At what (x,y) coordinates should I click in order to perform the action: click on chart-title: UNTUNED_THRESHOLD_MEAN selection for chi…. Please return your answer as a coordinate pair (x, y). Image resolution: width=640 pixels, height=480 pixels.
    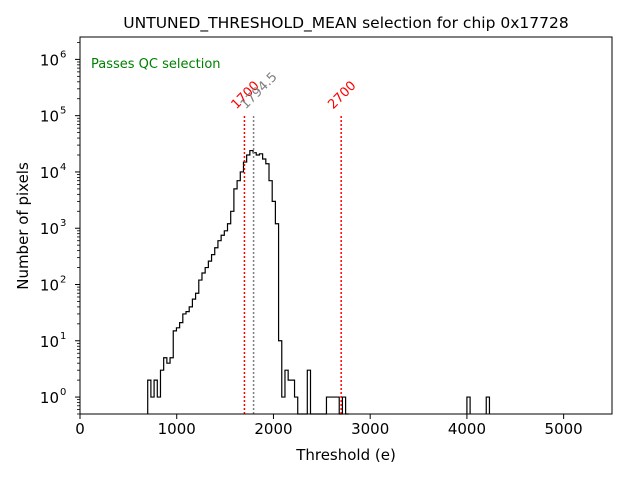
    Looking at the image, I should click on (345, 23).